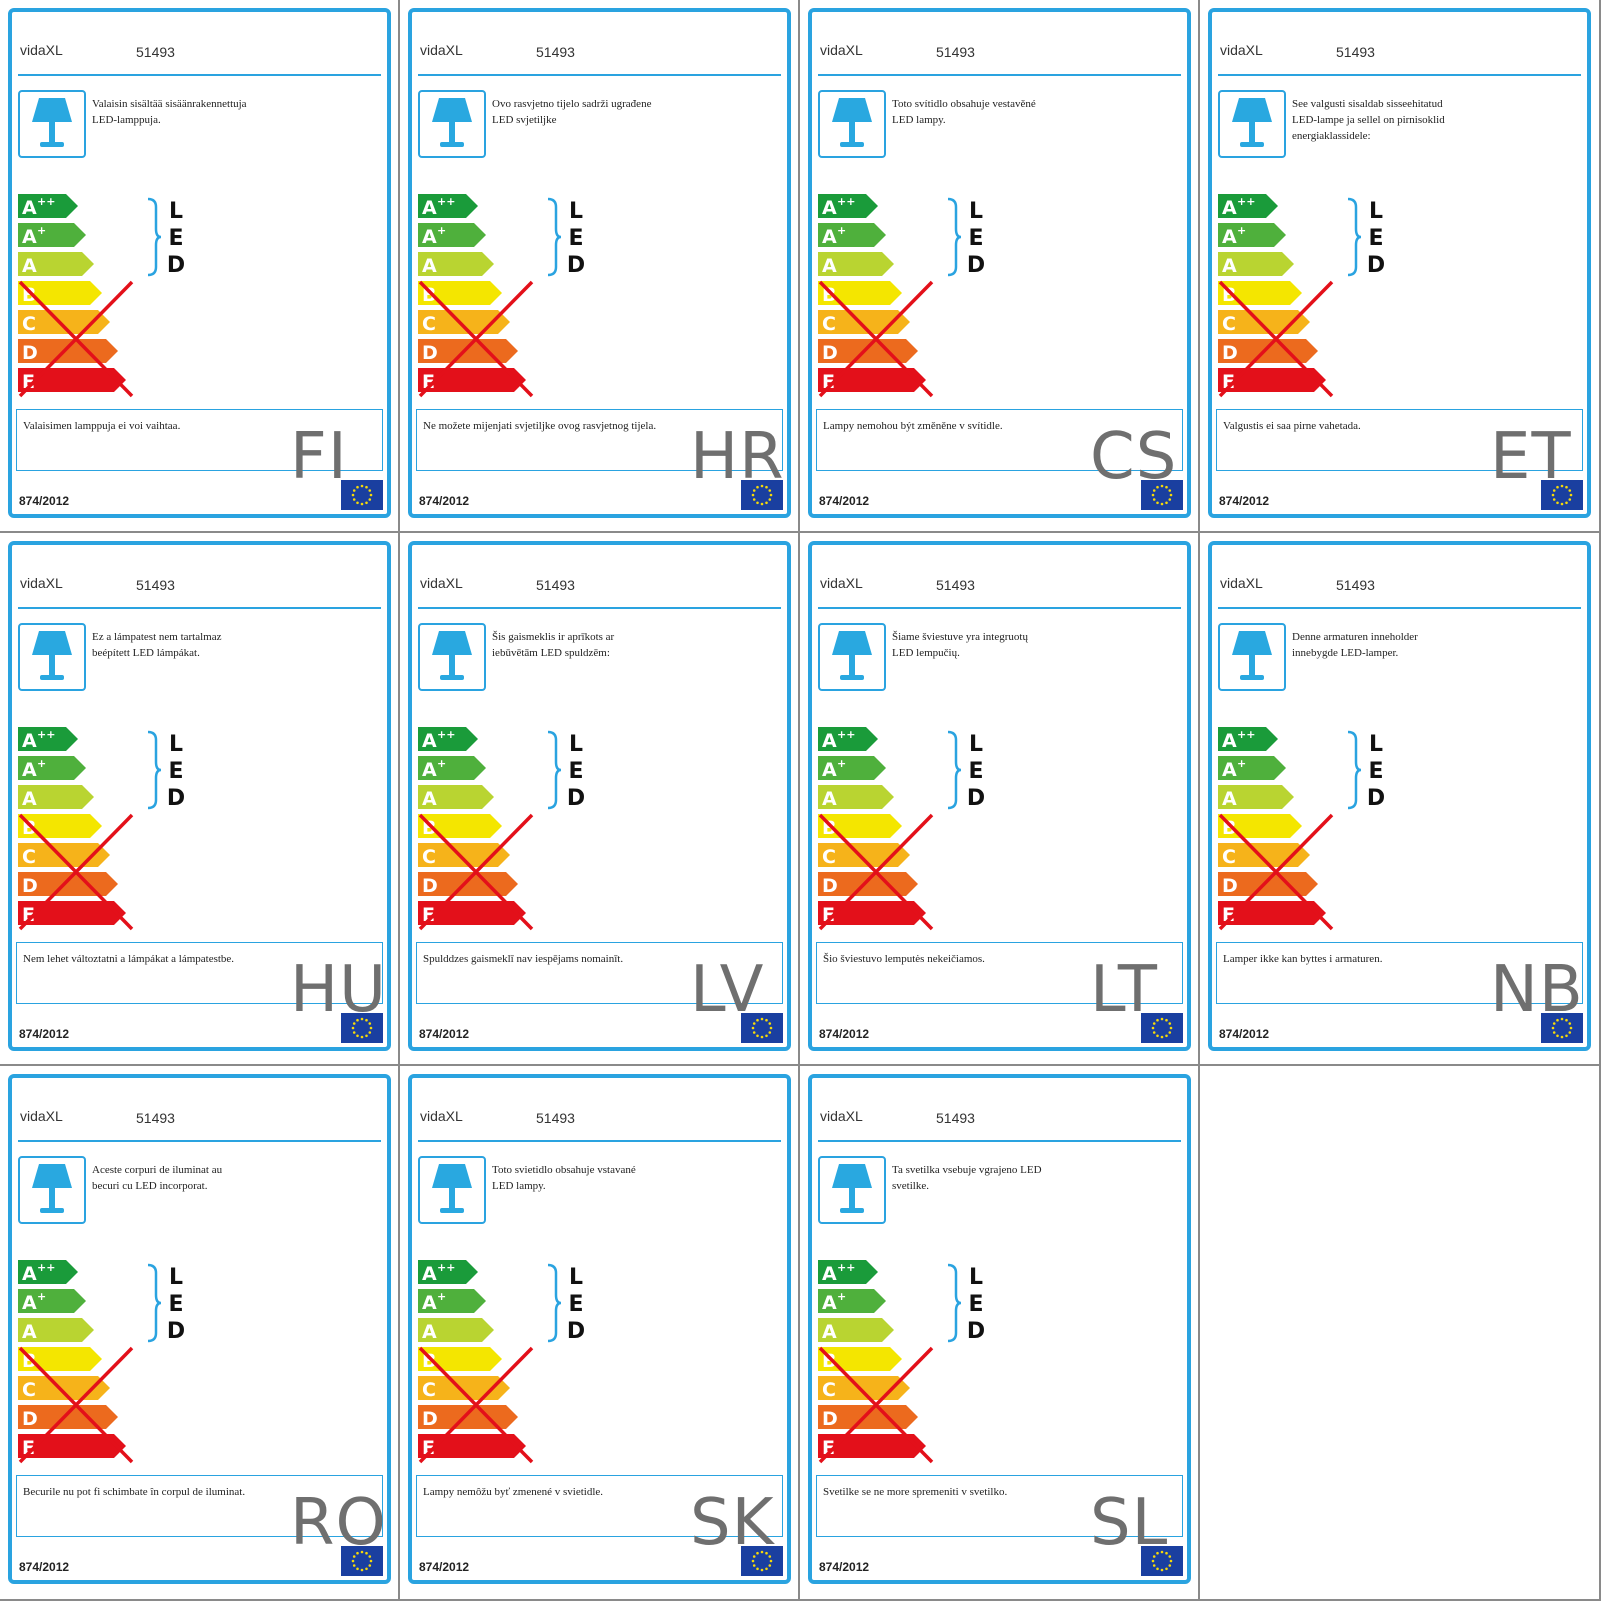  Describe the element at coordinates (1399, 440) in the screenshot. I see `replace-note: Valgustis ei saa pirne vahetada.` at that location.